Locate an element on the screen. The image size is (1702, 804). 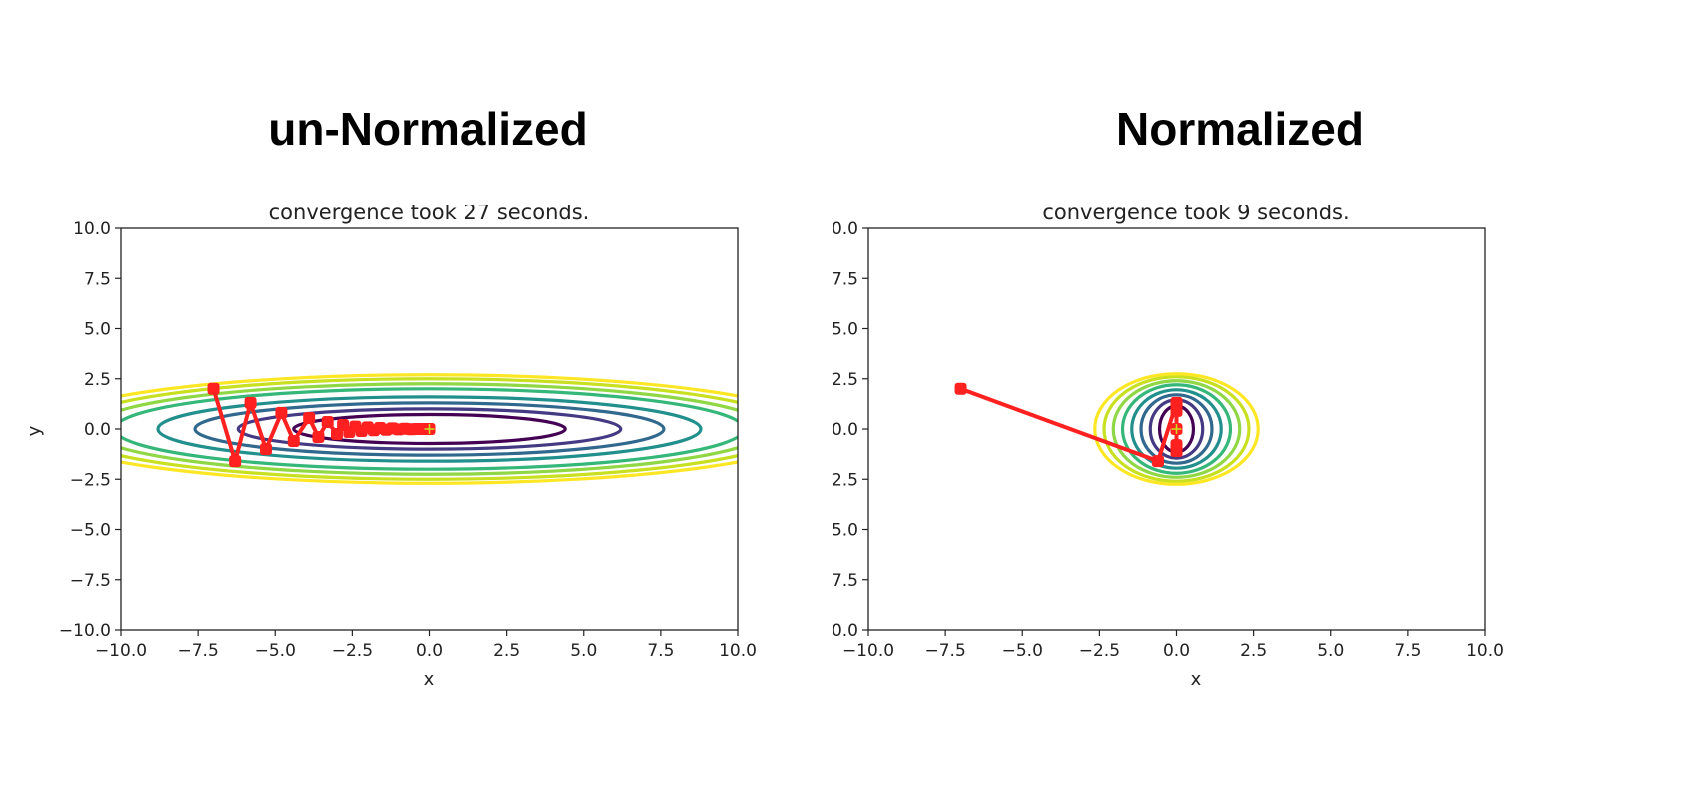
heading-normalized: Normalized is located at coordinates (1240, 129).